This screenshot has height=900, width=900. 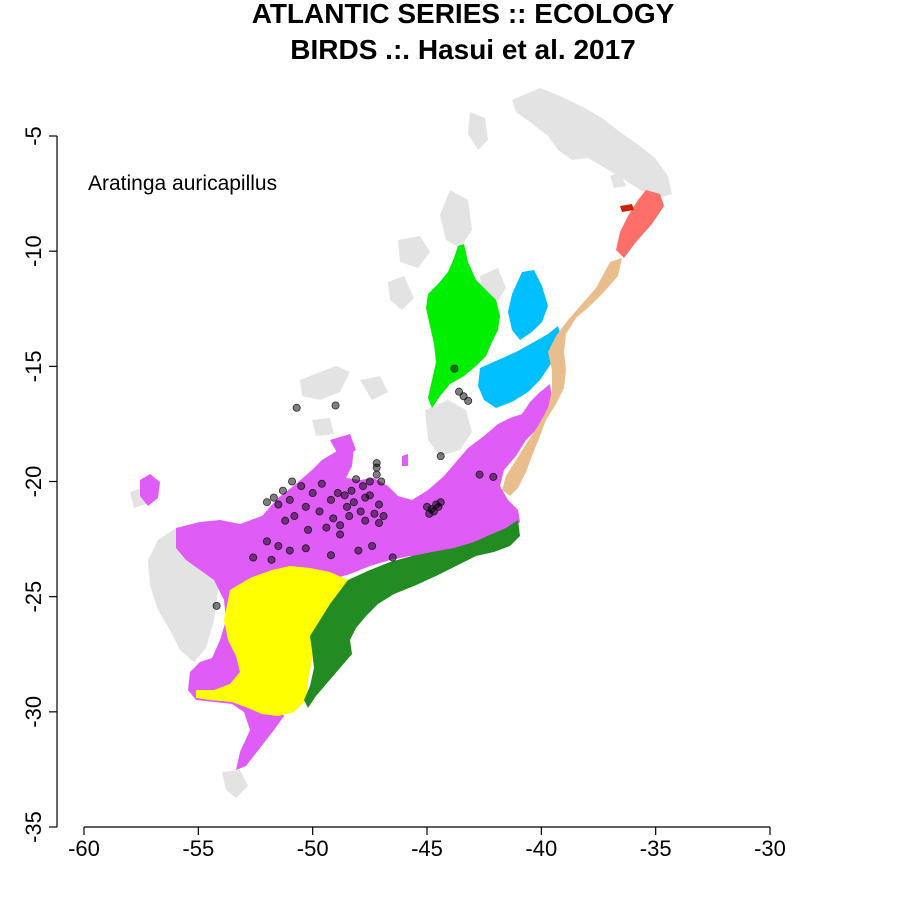 What do you see at coordinates (427, 848) in the screenshot?
I see `x-tick-label: -45` at bounding box center [427, 848].